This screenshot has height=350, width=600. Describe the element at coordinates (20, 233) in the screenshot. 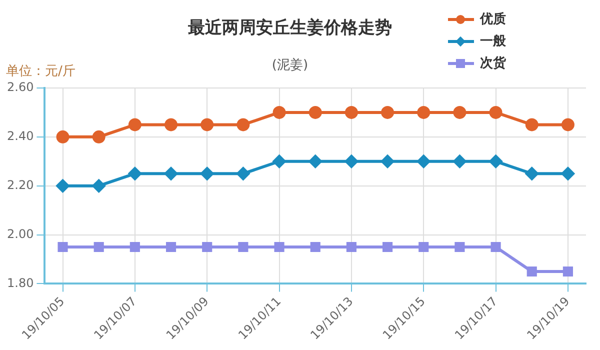

I see `y-tick-label: 2.00` at that location.